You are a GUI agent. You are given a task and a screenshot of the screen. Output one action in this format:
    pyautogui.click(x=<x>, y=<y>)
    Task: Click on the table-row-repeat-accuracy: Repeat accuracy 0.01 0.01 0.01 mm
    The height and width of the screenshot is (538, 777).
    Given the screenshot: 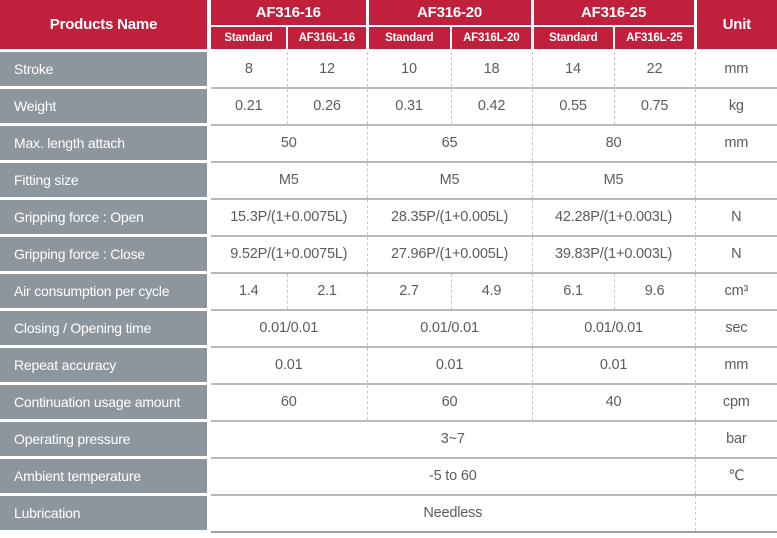 What is the action you would take?
    pyautogui.click(x=388, y=365)
    